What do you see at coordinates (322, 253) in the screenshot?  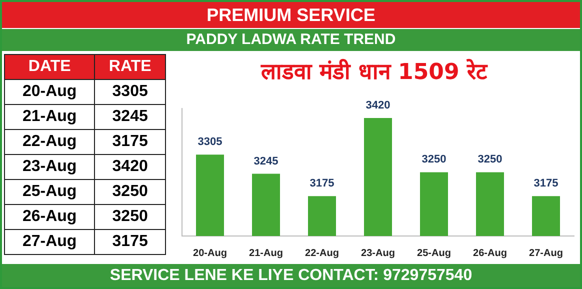 I see `x-tick-label: 22-Aug` at bounding box center [322, 253].